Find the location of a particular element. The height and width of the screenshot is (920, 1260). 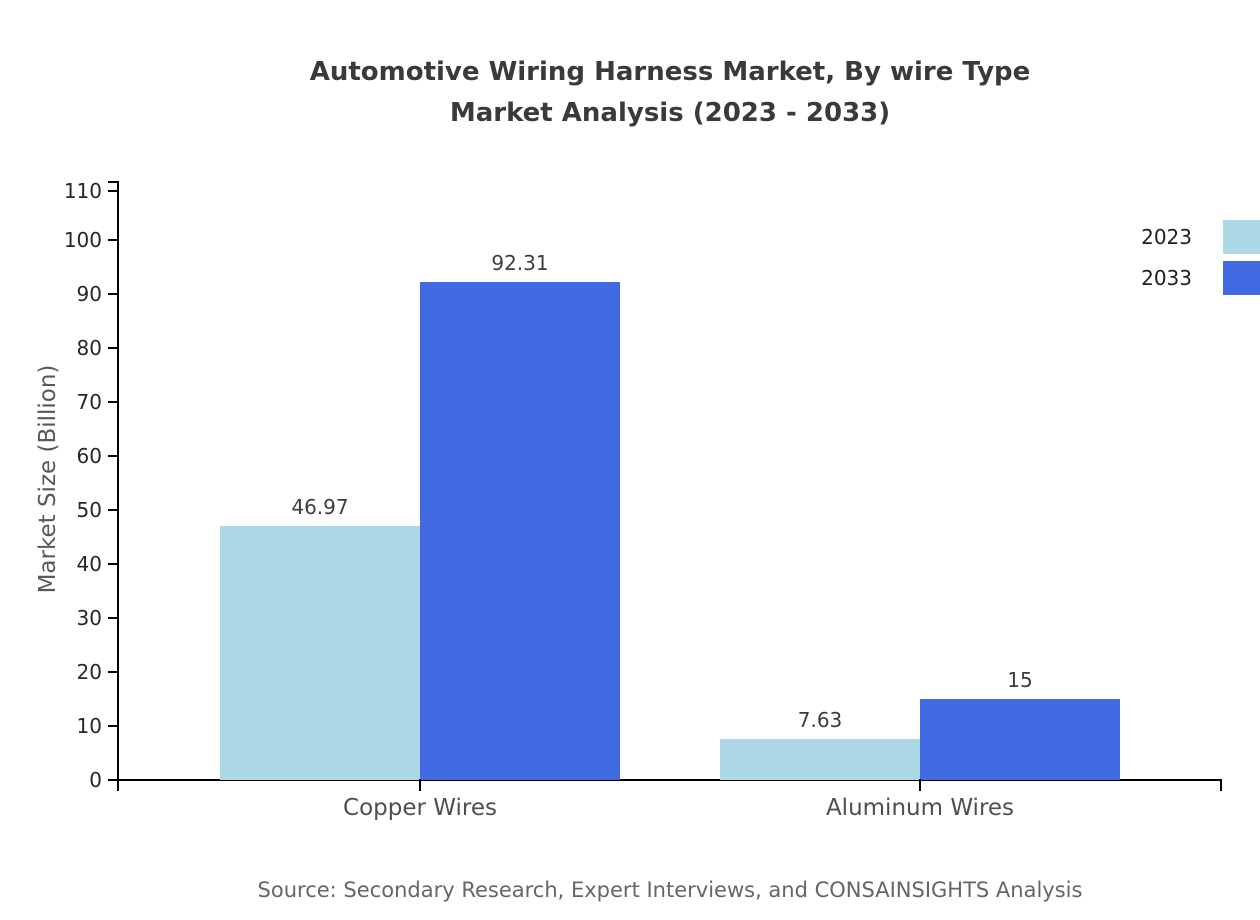

legend-swatch-2023 is located at coordinates (1241, 237).